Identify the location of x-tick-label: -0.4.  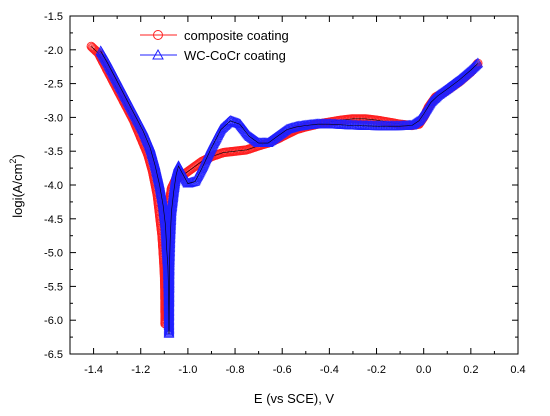
(329, 370).